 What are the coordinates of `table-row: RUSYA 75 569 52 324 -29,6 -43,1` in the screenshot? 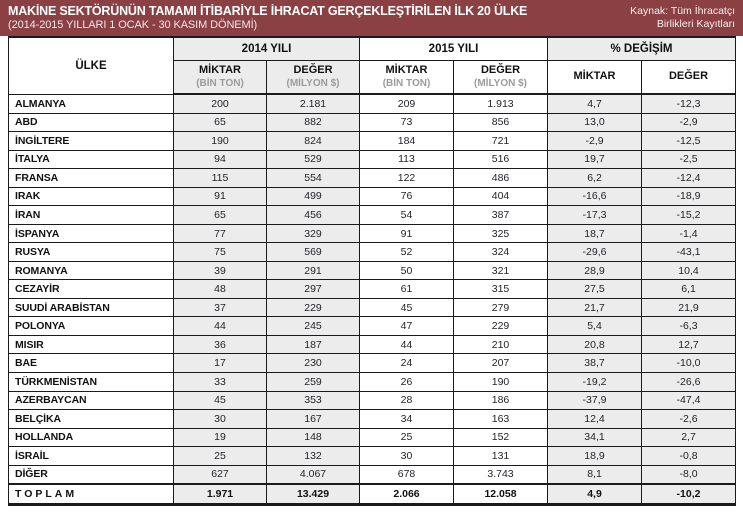 It's located at (372, 252).